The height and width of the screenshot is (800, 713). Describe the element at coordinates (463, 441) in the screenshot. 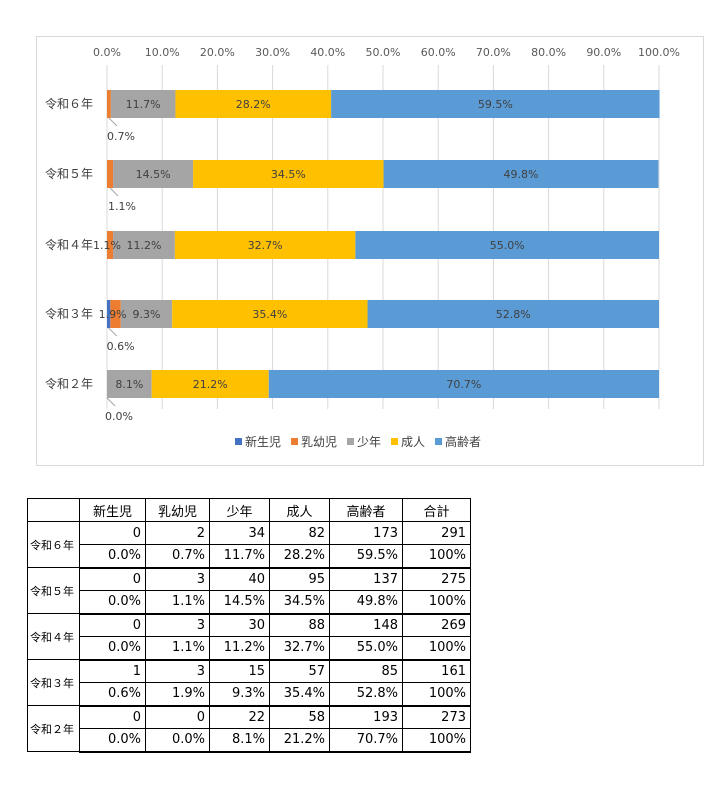

I see `legend-label: 高齢者` at that location.